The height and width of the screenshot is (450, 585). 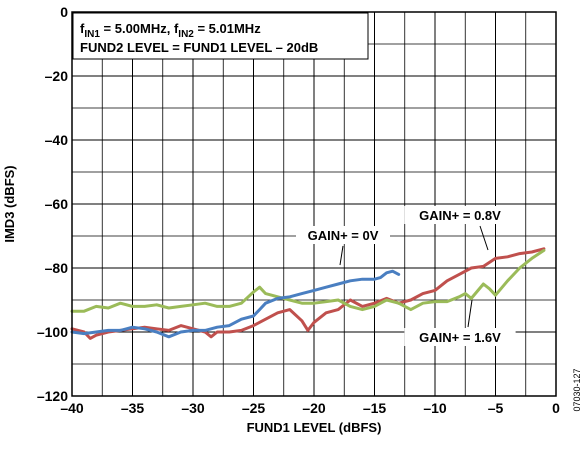 I want to click on series-label-2: GAIN+ = 0.8V, so click(x=460, y=215).